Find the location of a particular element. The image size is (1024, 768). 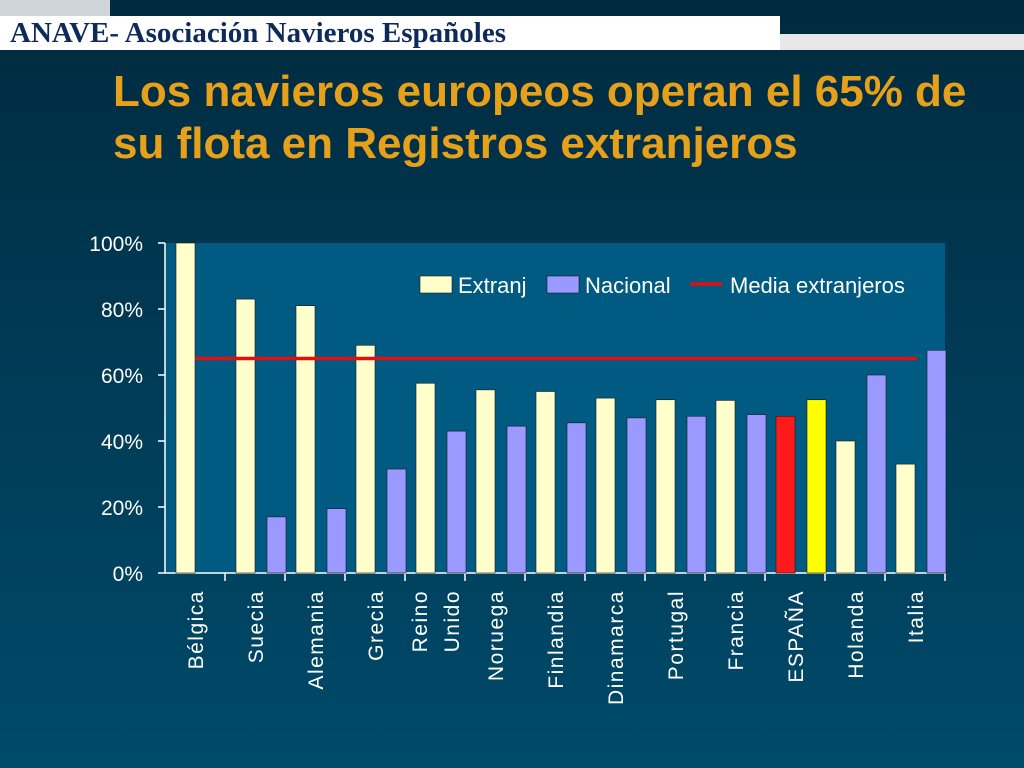

x-tick-label: Grecia is located at coordinates (376, 625).